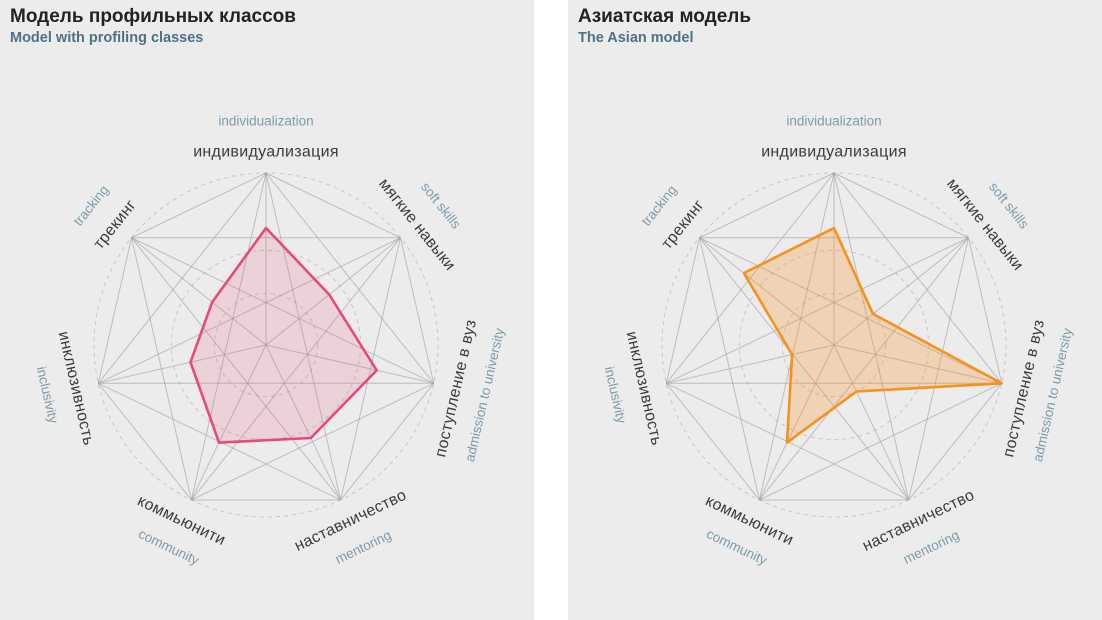  Describe the element at coordinates (636, 37) in the screenshot. I see `chart-subtitle-en: The Asian model` at that location.